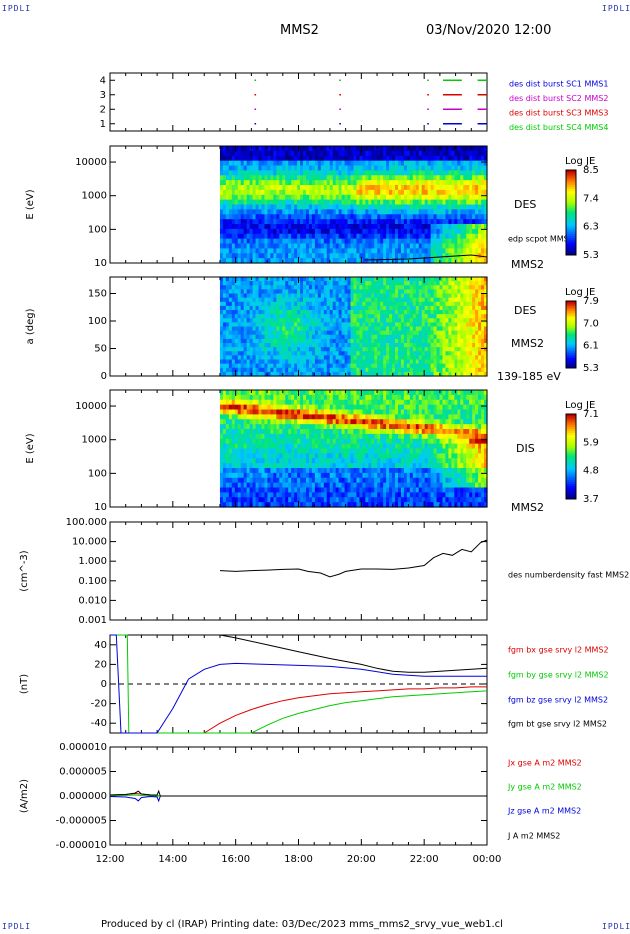  I want to click on burst-legend-1: des dist burst SC1 MMS1, so click(558, 84).